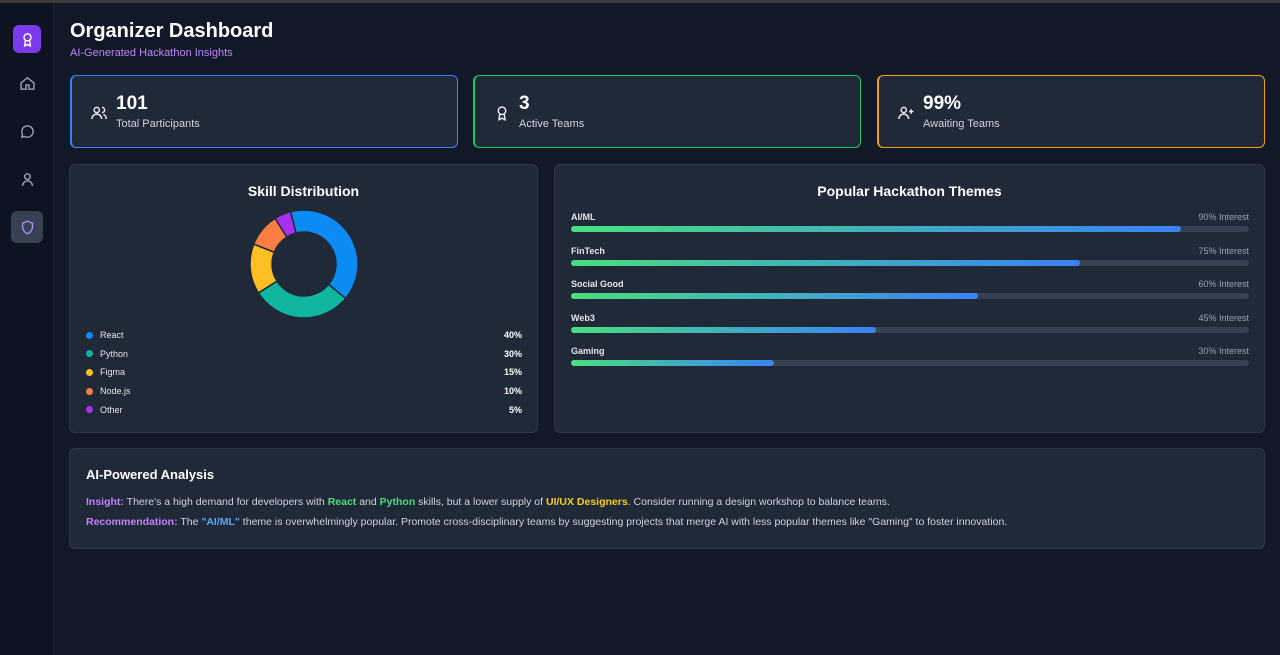  What do you see at coordinates (304, 372) in the screenshot?
I see `legend-item: Figma 15%` at bounding box center [304, 372].